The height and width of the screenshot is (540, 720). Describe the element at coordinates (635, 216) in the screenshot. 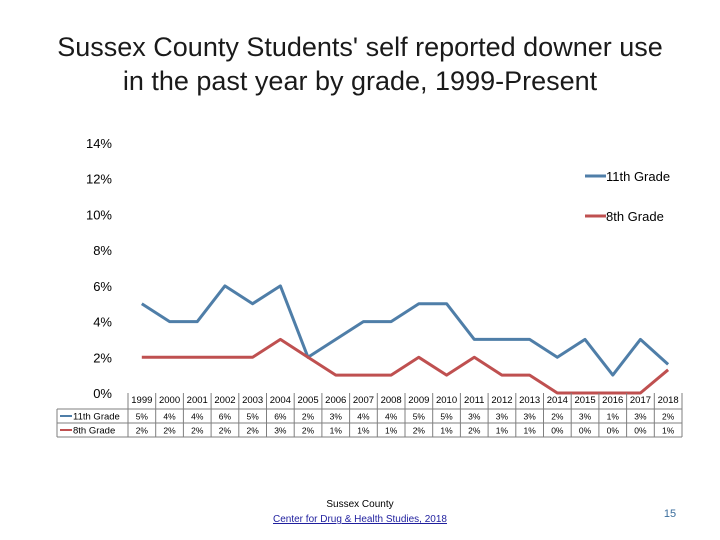

I see `legend-label: 8th Grade` at that location.